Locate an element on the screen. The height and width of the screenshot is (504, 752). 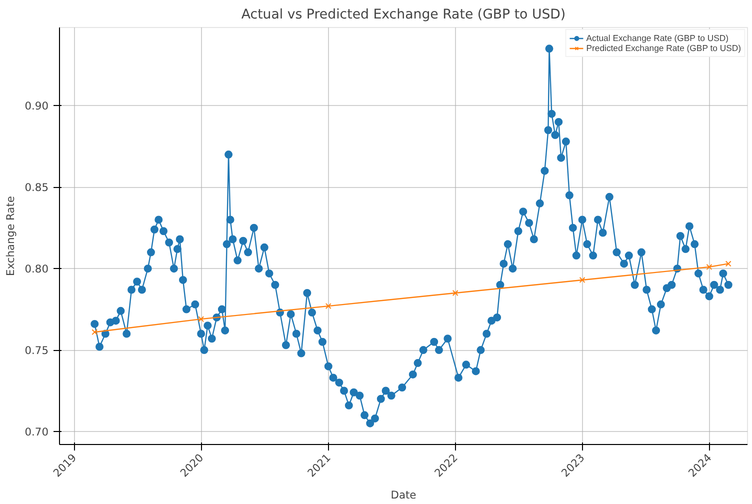
legend-label: Actual Exchange Rate (GBP to USD) is located at coordinates (657, 38).